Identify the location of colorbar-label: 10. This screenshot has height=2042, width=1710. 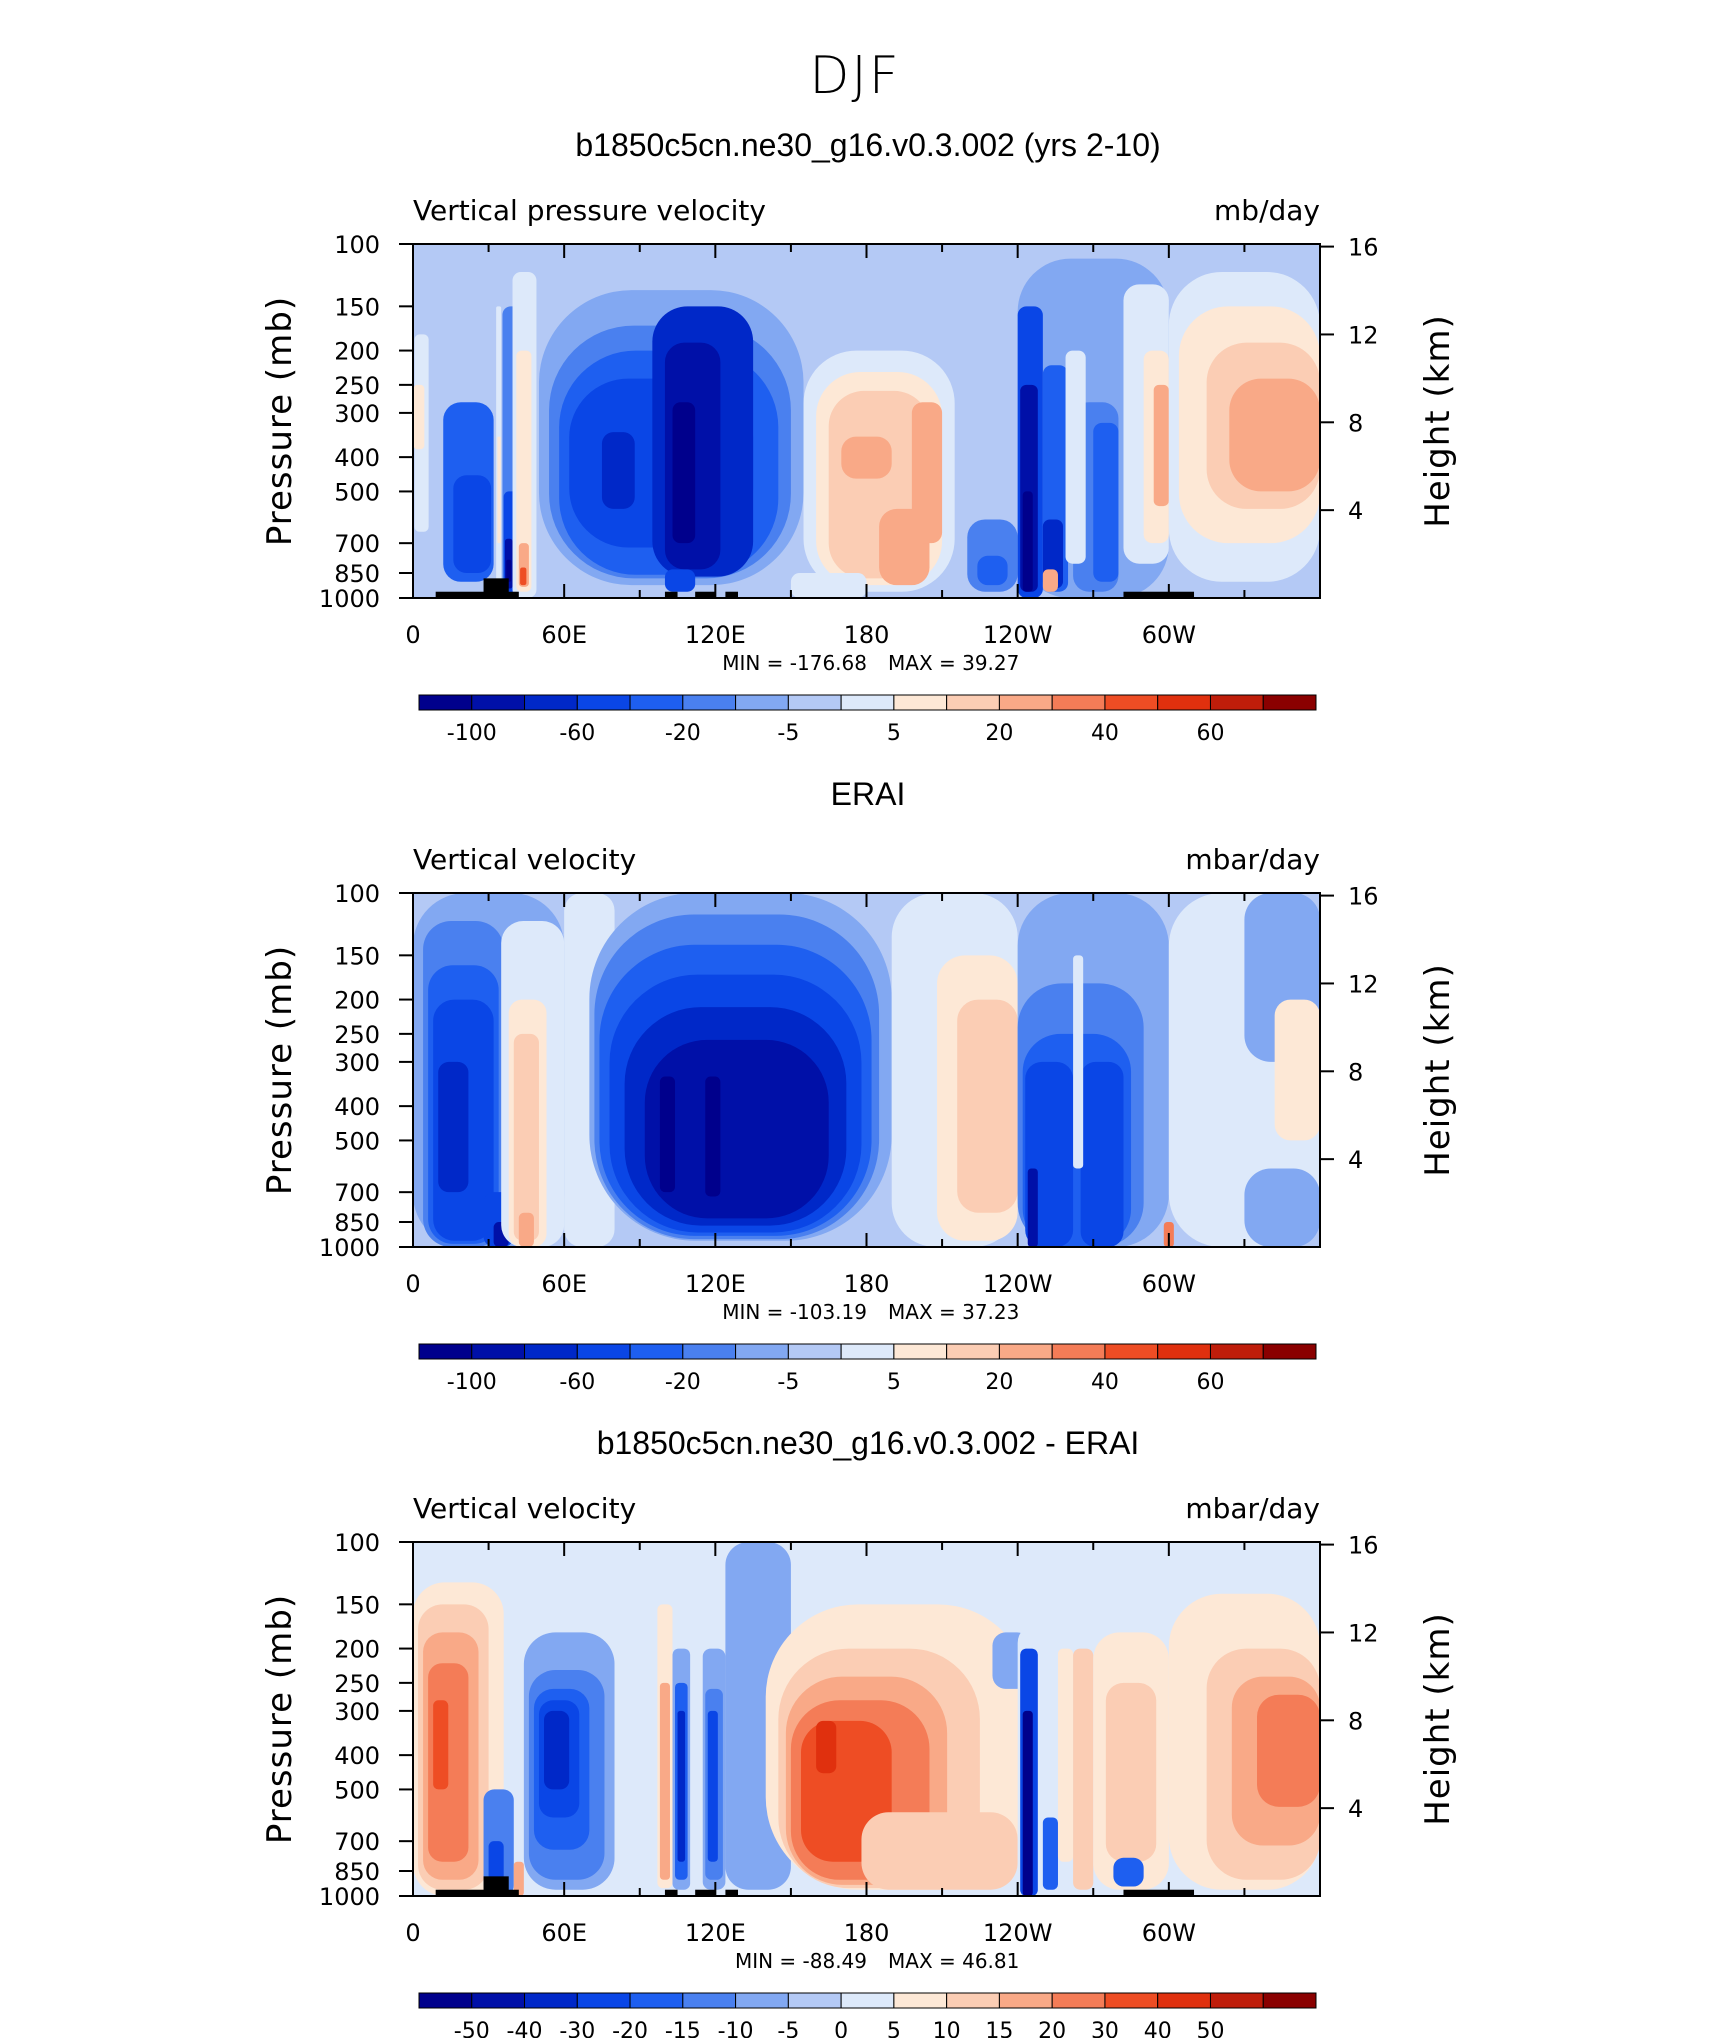
(947, 2028).